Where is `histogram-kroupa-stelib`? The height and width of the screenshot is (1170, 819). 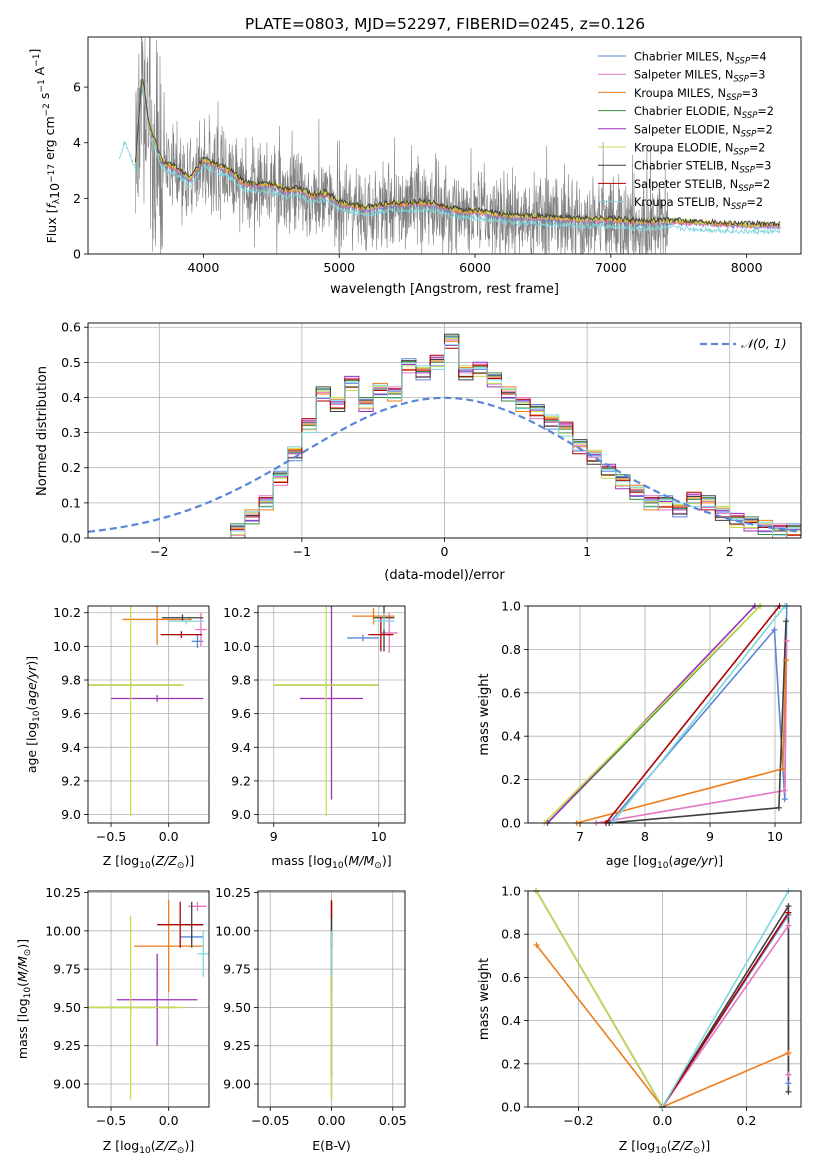 histogram-kroupa-stelib is located at coordinates (508, 441).